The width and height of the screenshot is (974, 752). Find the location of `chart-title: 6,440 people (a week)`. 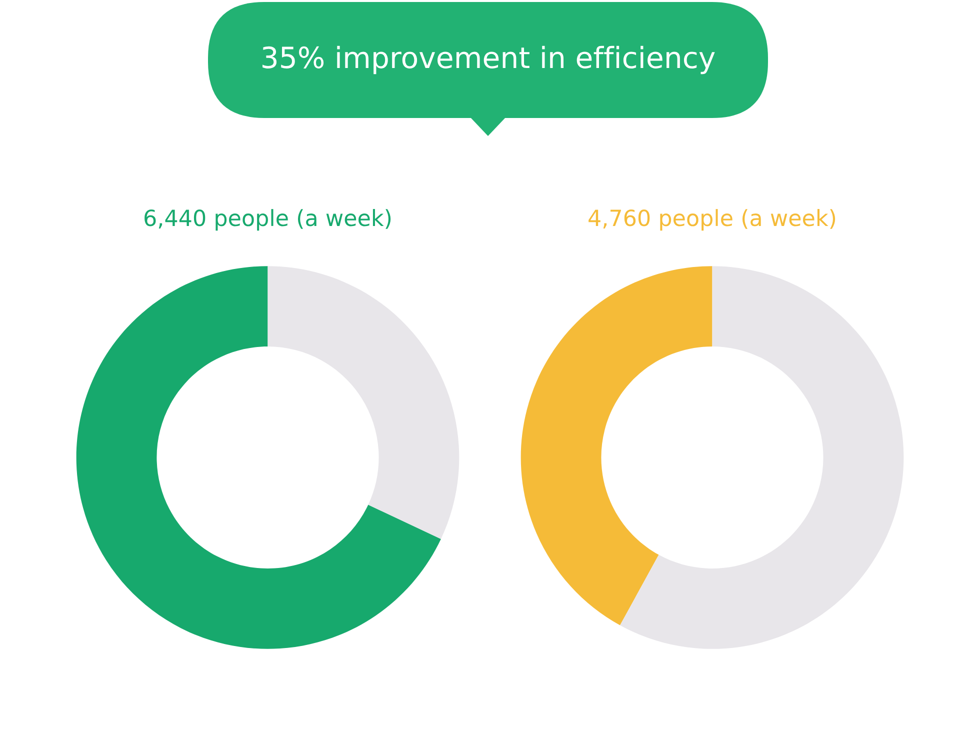

chart-title: 6,440 people (a week) is located at coordinates (267, 220).